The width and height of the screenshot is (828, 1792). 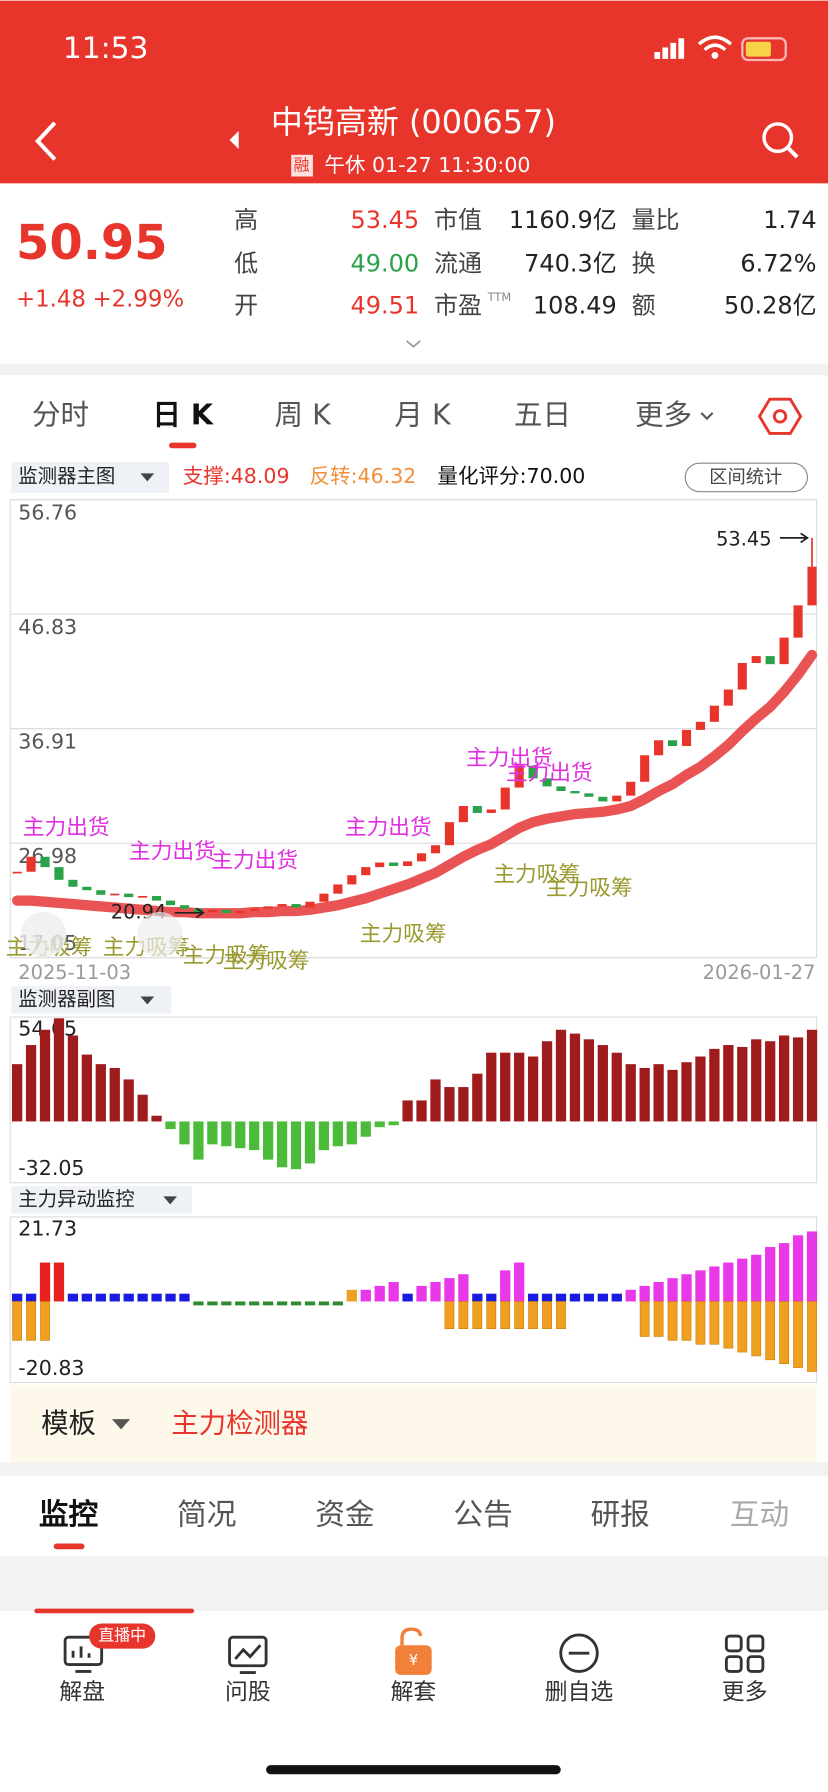 I want to click on template-bg, so click(x=413, y=1423).